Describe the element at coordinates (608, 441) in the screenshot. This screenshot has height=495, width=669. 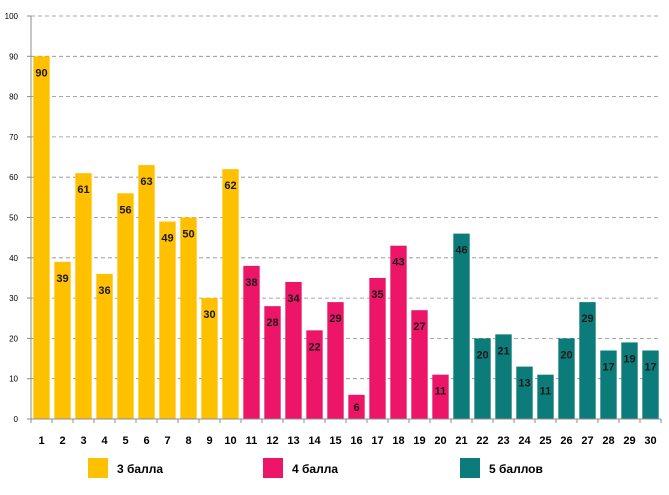
I see `x-tick-label: 28` at that location.